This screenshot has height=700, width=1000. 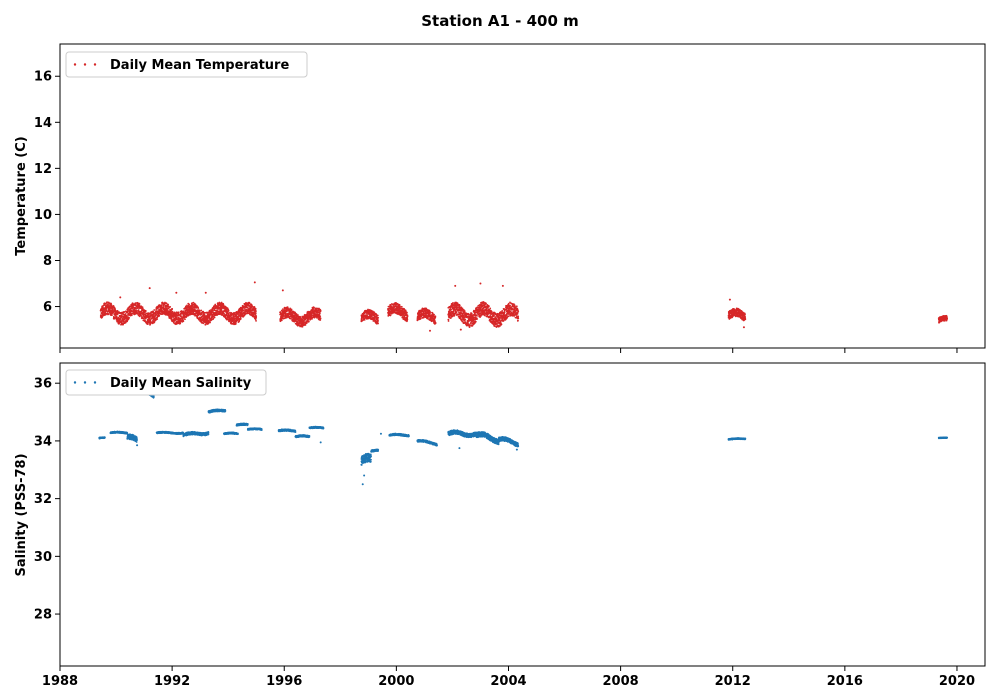 I want to click on temperature-legend: Daily Mean Temperature, so click(x=186, y=64).